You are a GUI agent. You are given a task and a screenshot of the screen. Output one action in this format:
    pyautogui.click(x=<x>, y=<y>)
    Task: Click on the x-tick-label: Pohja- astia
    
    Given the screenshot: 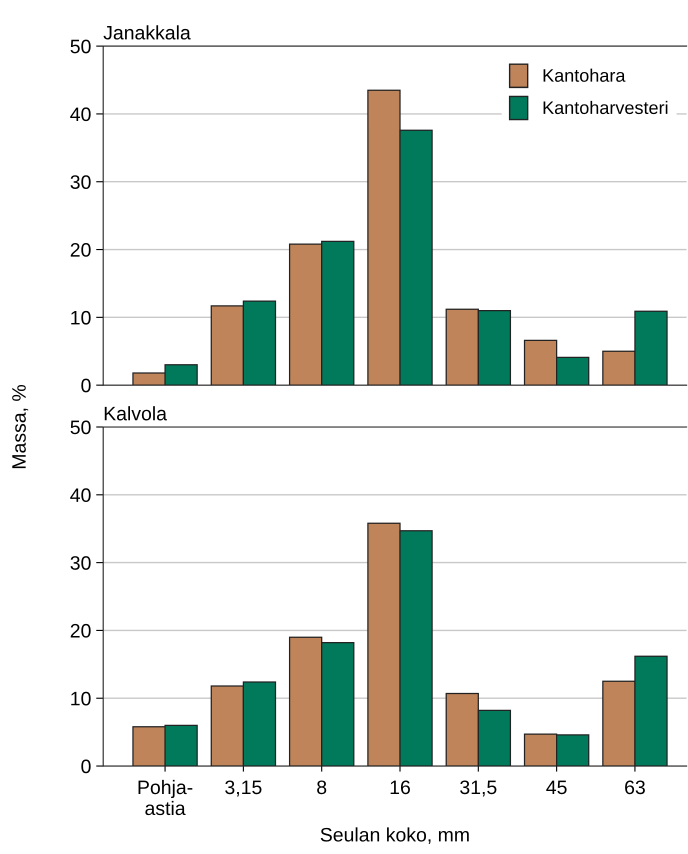 What is the action you would take?
    pyautogui.click(x=165, y=798)
    